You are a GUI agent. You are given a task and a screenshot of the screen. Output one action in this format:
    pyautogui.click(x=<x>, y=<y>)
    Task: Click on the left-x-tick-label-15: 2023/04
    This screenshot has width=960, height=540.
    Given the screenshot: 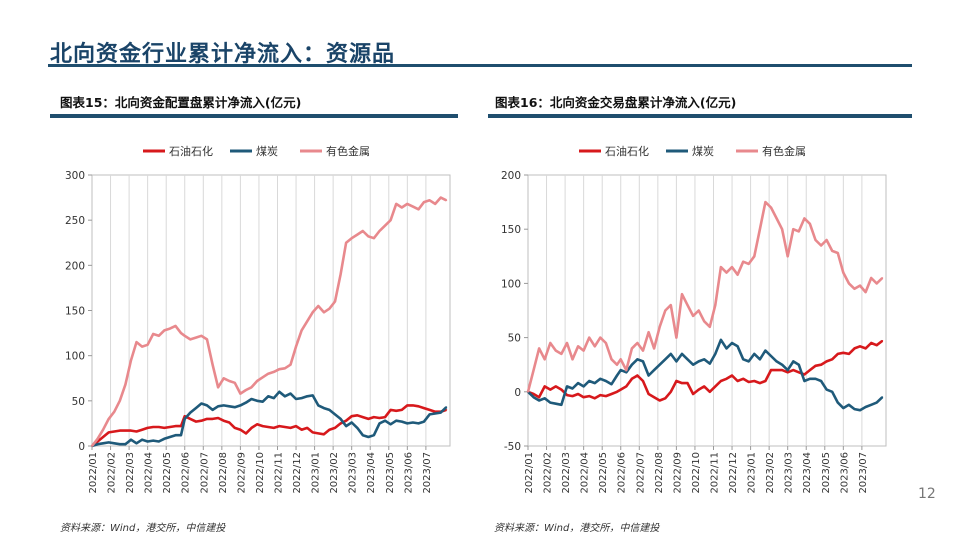 What is the action you would take?
    pyautogui.click(x=371, y=473)
    